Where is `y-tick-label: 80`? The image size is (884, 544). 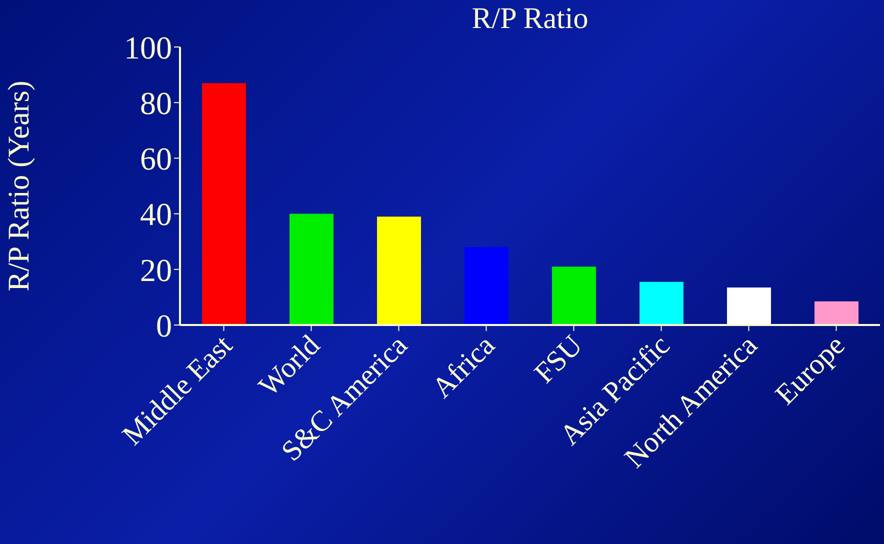 y-tick-label: 80 is located at coordinates (156, 102).